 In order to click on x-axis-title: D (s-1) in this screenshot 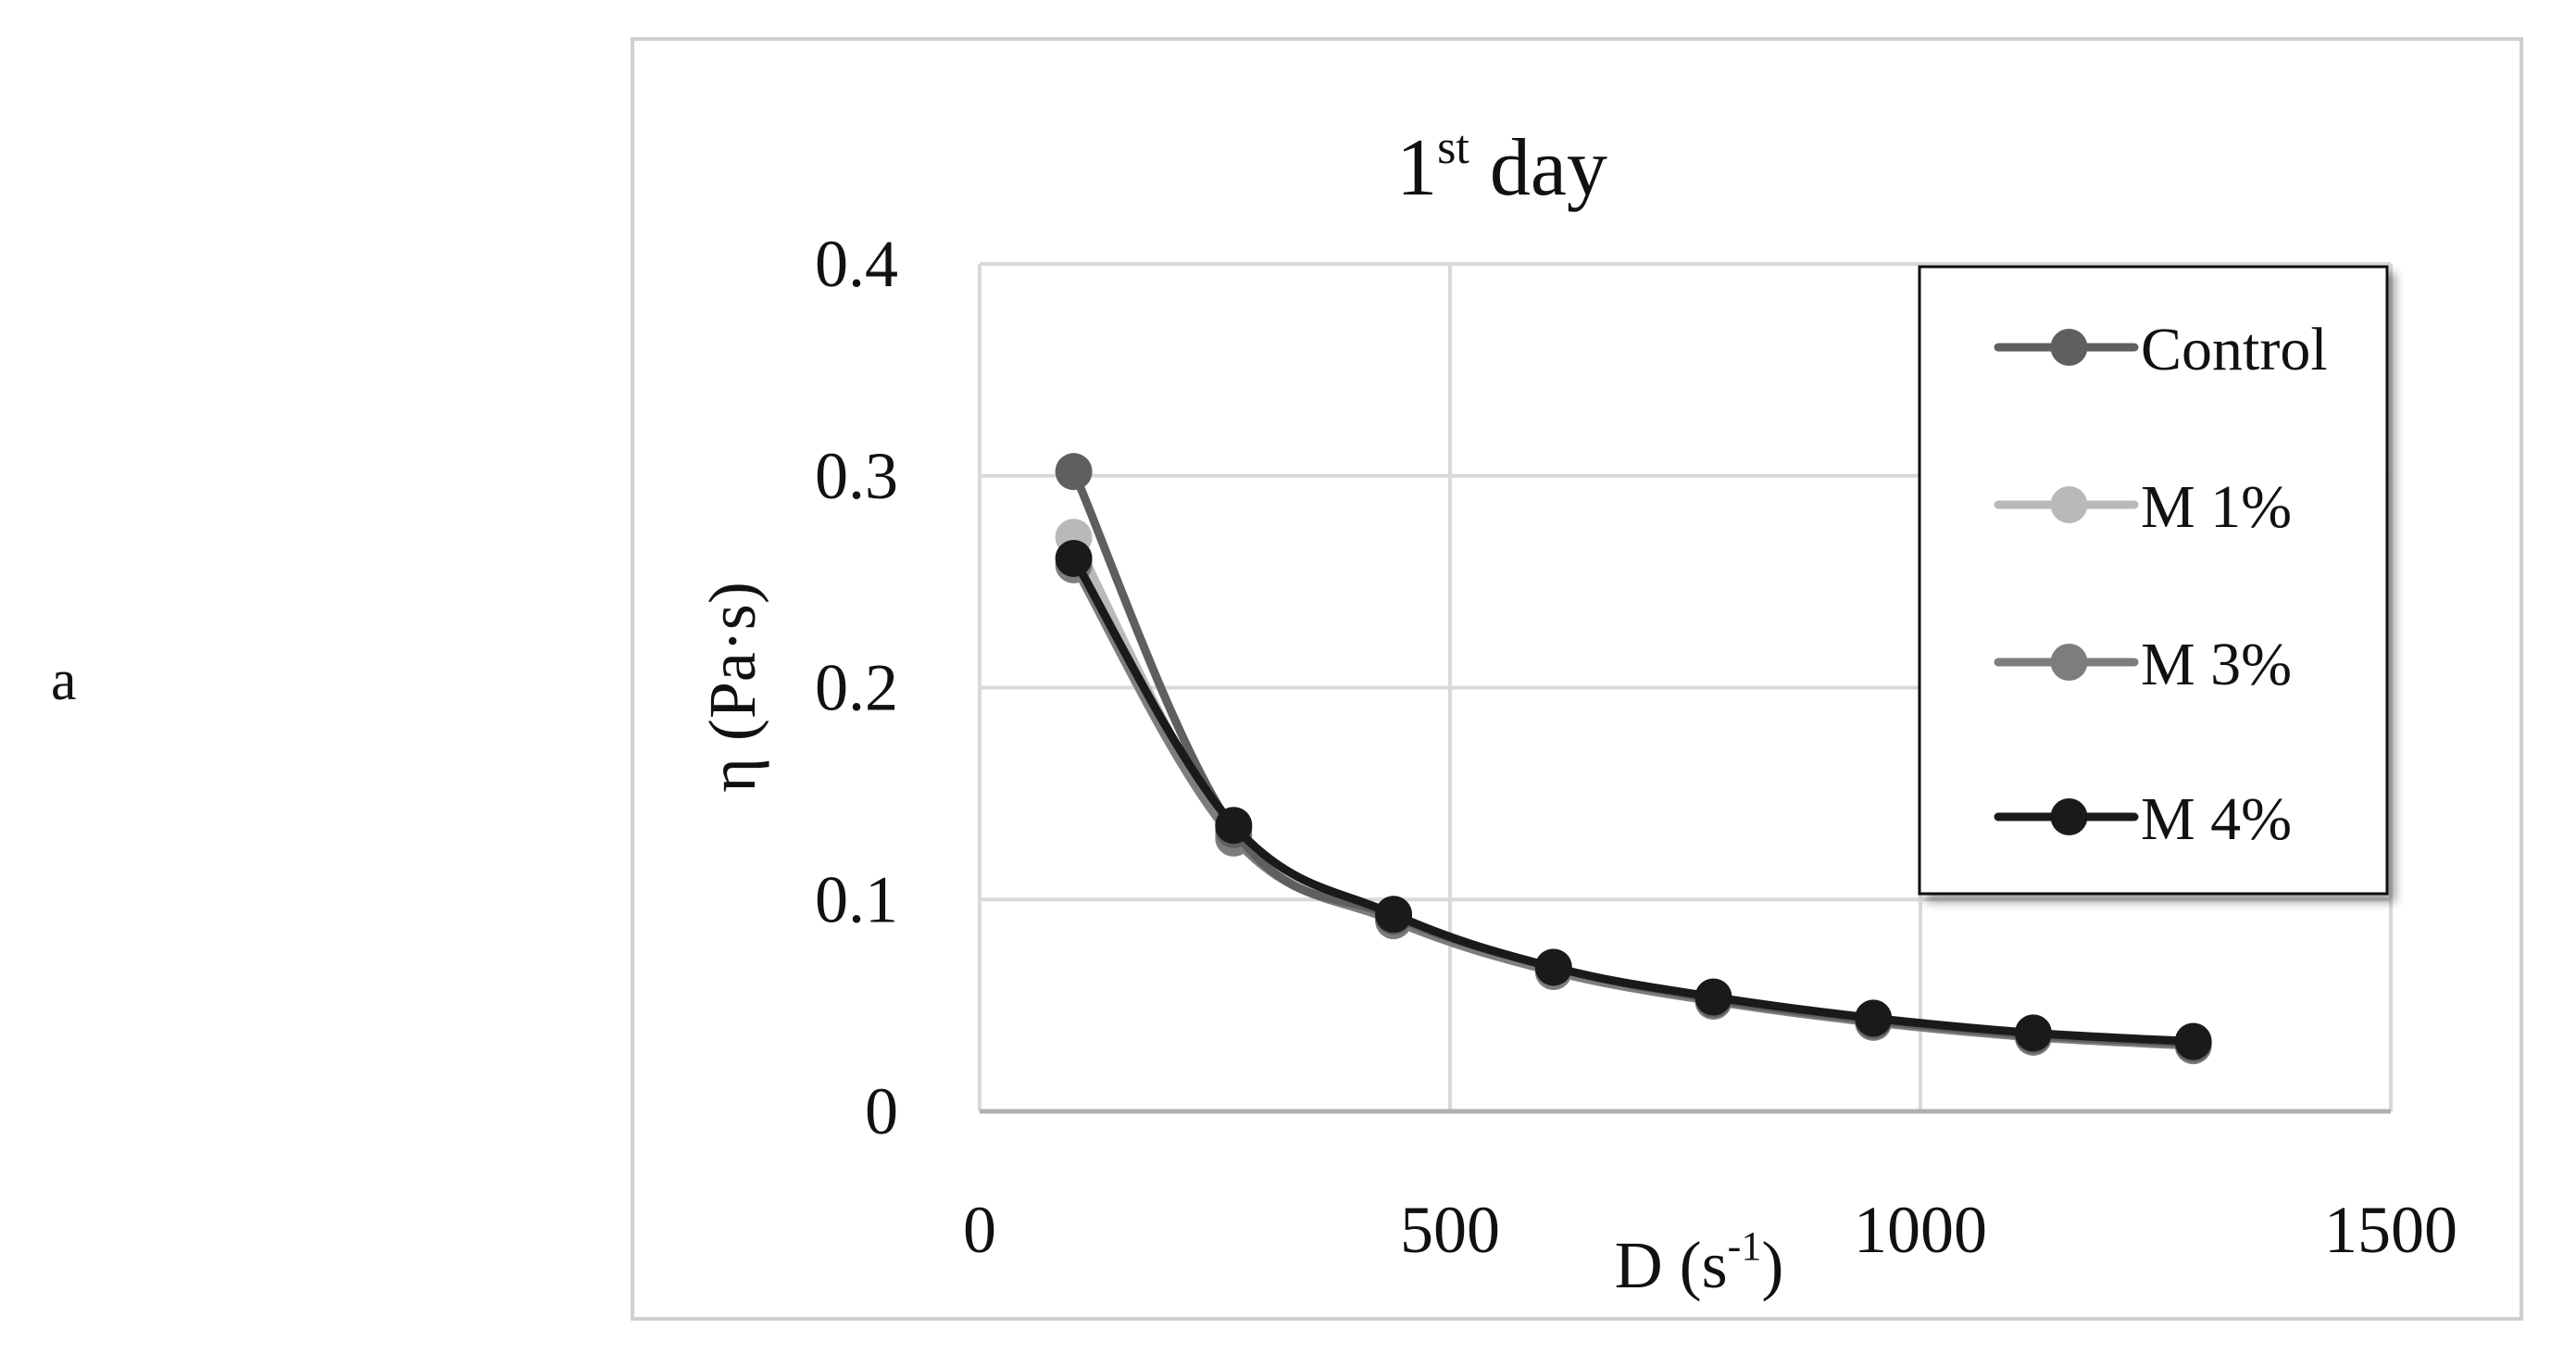, I will do `click(1700, 1262)`.